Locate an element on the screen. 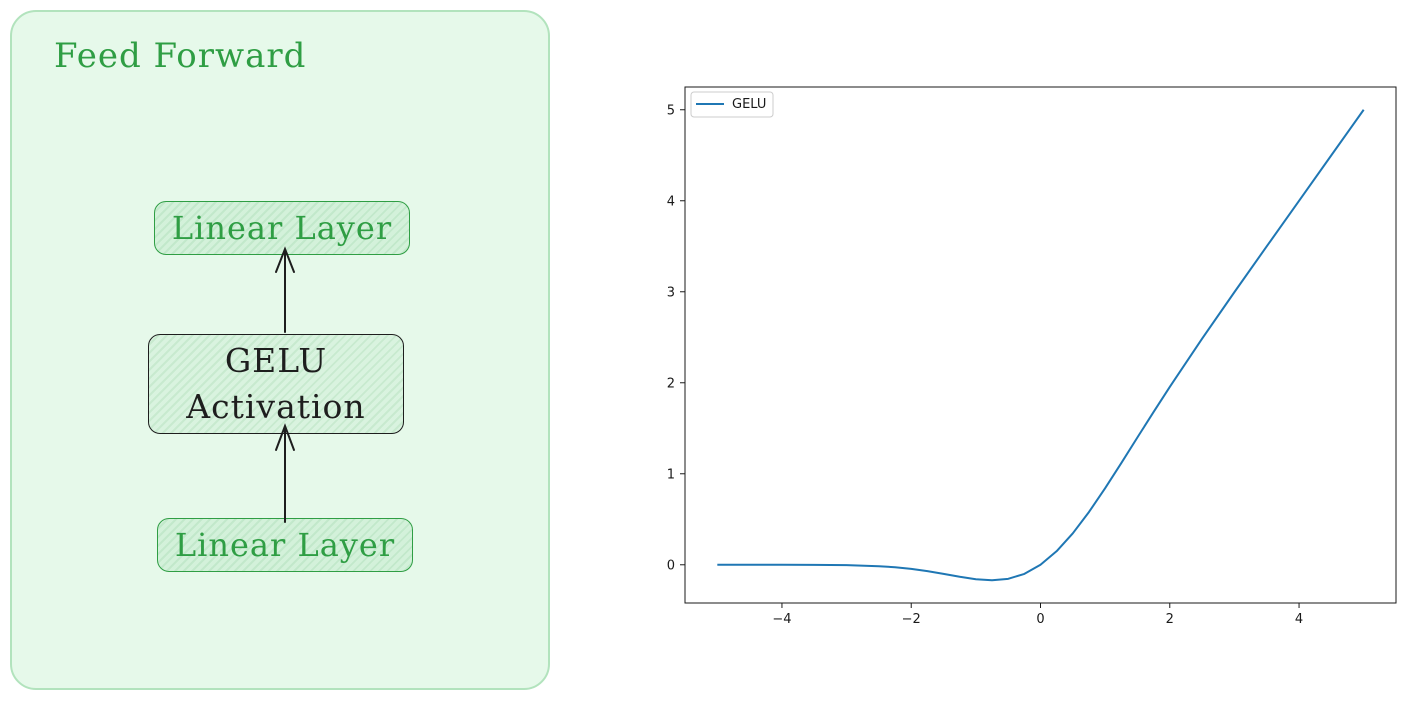 The height and width of the screenshot is (703, 1414). x-tick-label: 2 is located at coordinates (1170, 619).